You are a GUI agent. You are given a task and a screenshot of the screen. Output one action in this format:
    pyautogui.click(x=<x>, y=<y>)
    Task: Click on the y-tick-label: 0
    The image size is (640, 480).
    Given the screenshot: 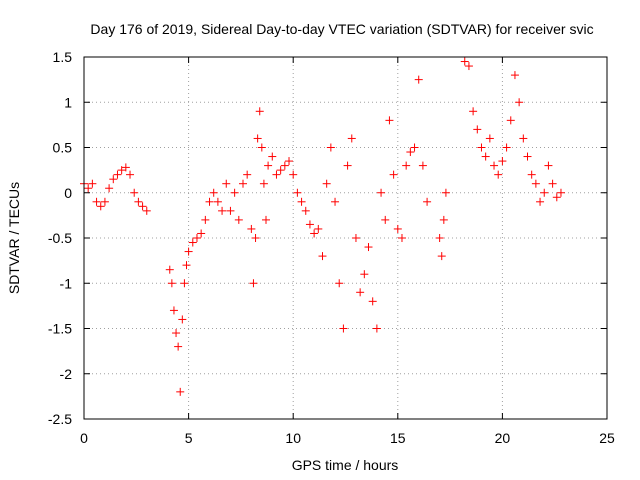 What is the action you would take?
    pyautogui.click(x=68, y=193)
    